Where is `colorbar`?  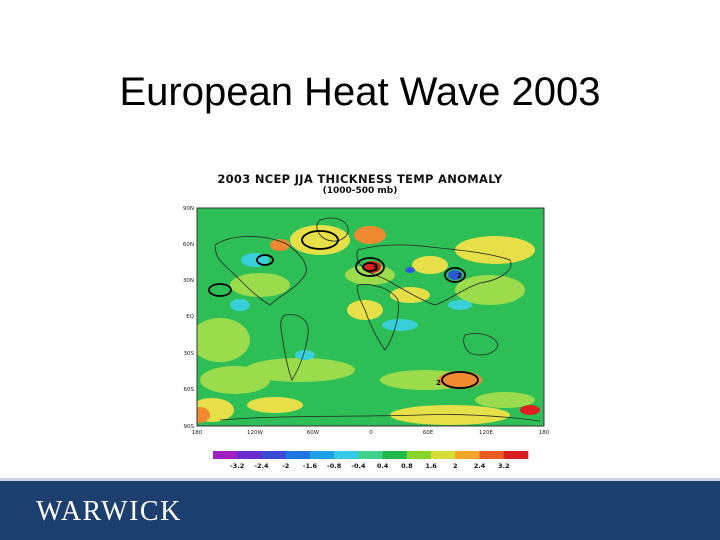
colorbar is located at coordinates (371, 455).